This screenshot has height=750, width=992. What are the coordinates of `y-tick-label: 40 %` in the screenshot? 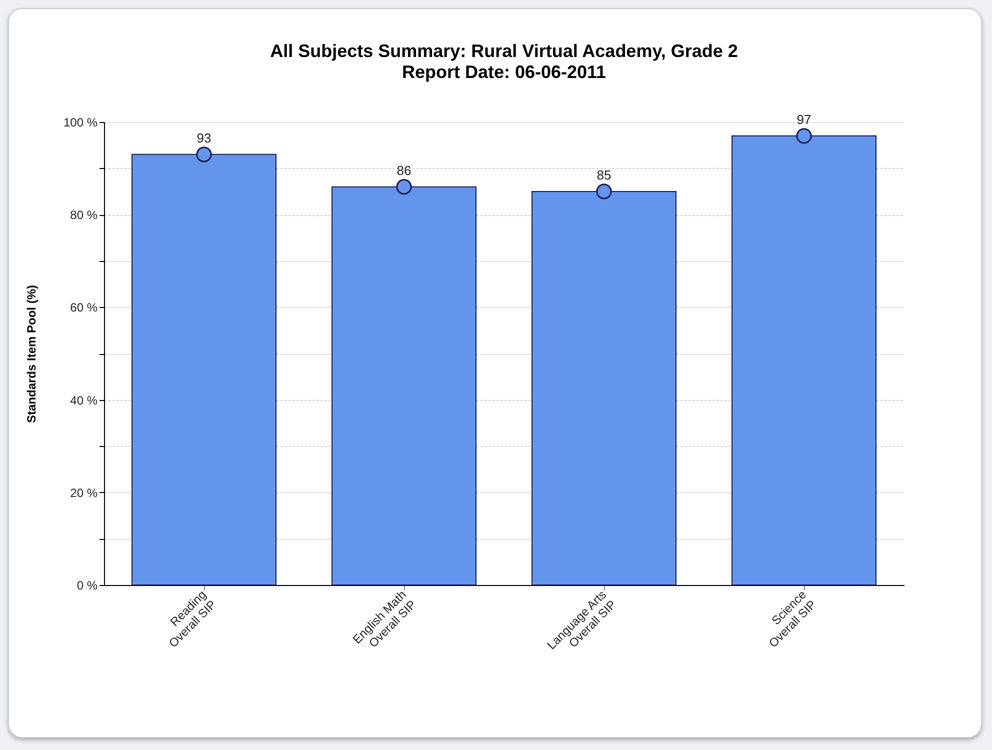 It's located at (84, 400).